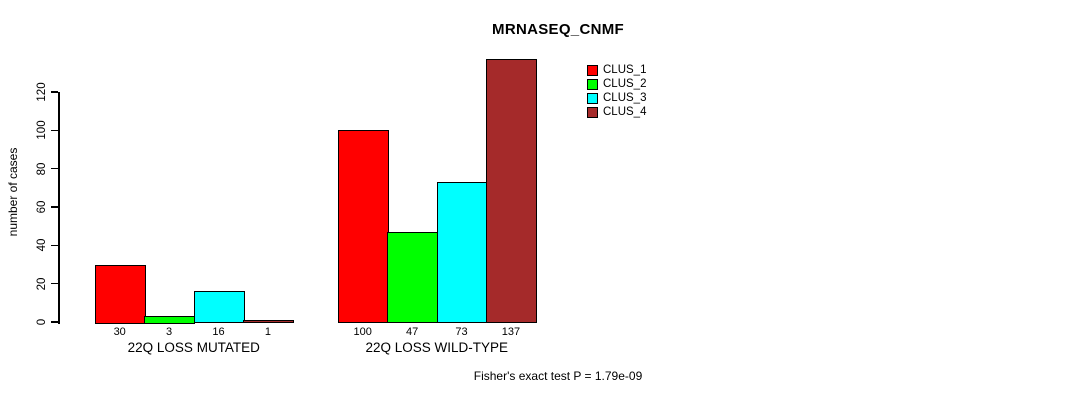  What do you see at coordinates (42, 245) in the screenshot?
I see `y-axis-tick-label: 40` at bounding box center [42, 245].